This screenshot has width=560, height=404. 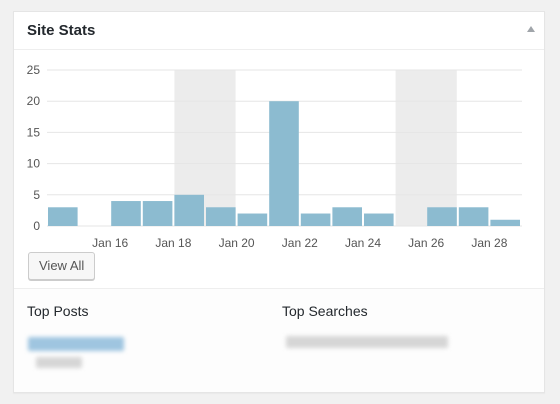 I want to click on top-searches-column: Top Searches, so click(x=325, y=311).